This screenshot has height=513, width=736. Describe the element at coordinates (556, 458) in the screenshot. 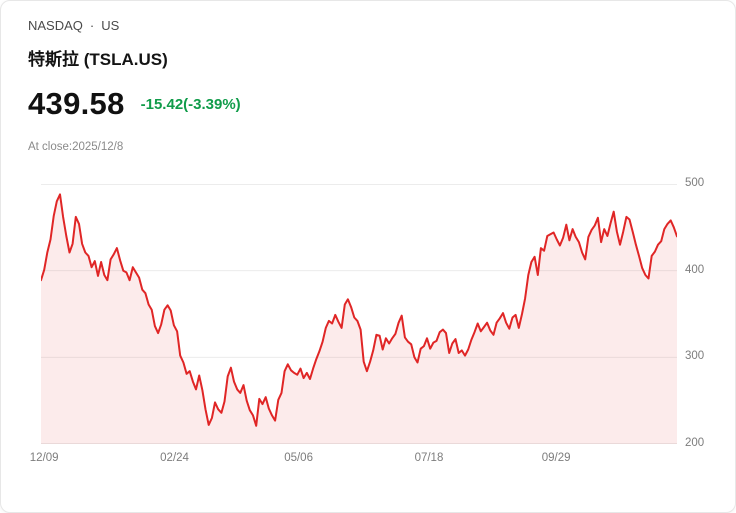

I see `x-axis-label-09-29: 09/29` at that location.